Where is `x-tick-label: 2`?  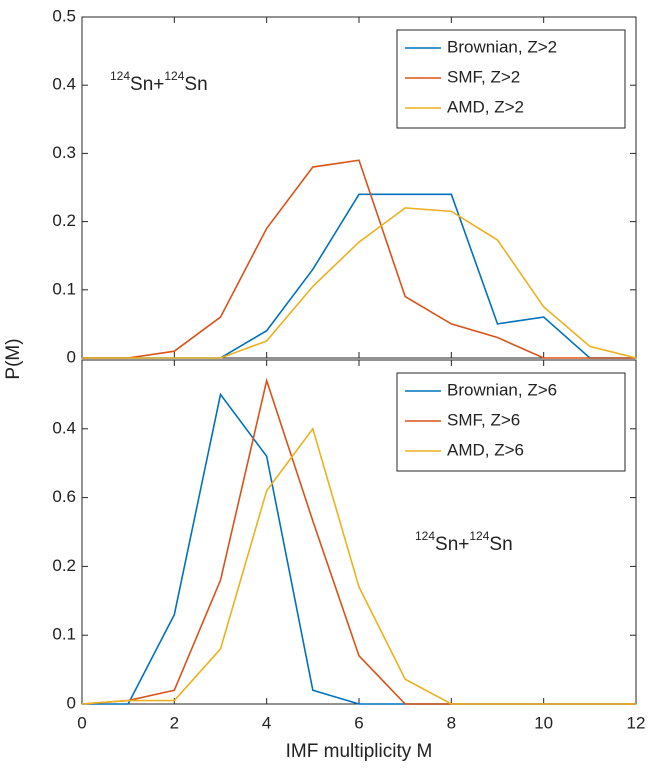 x-tick-label: 2 is located at coordinates (174, 722).